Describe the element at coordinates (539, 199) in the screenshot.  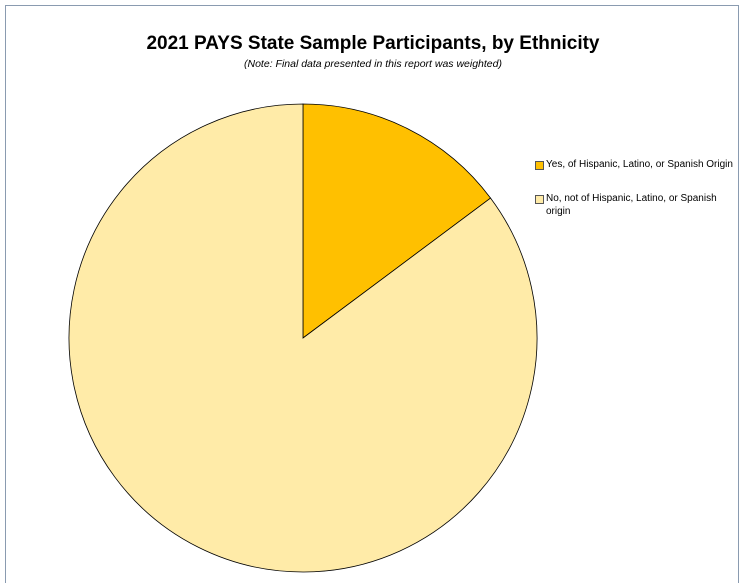
I see `legend-swatch-no` at that location.